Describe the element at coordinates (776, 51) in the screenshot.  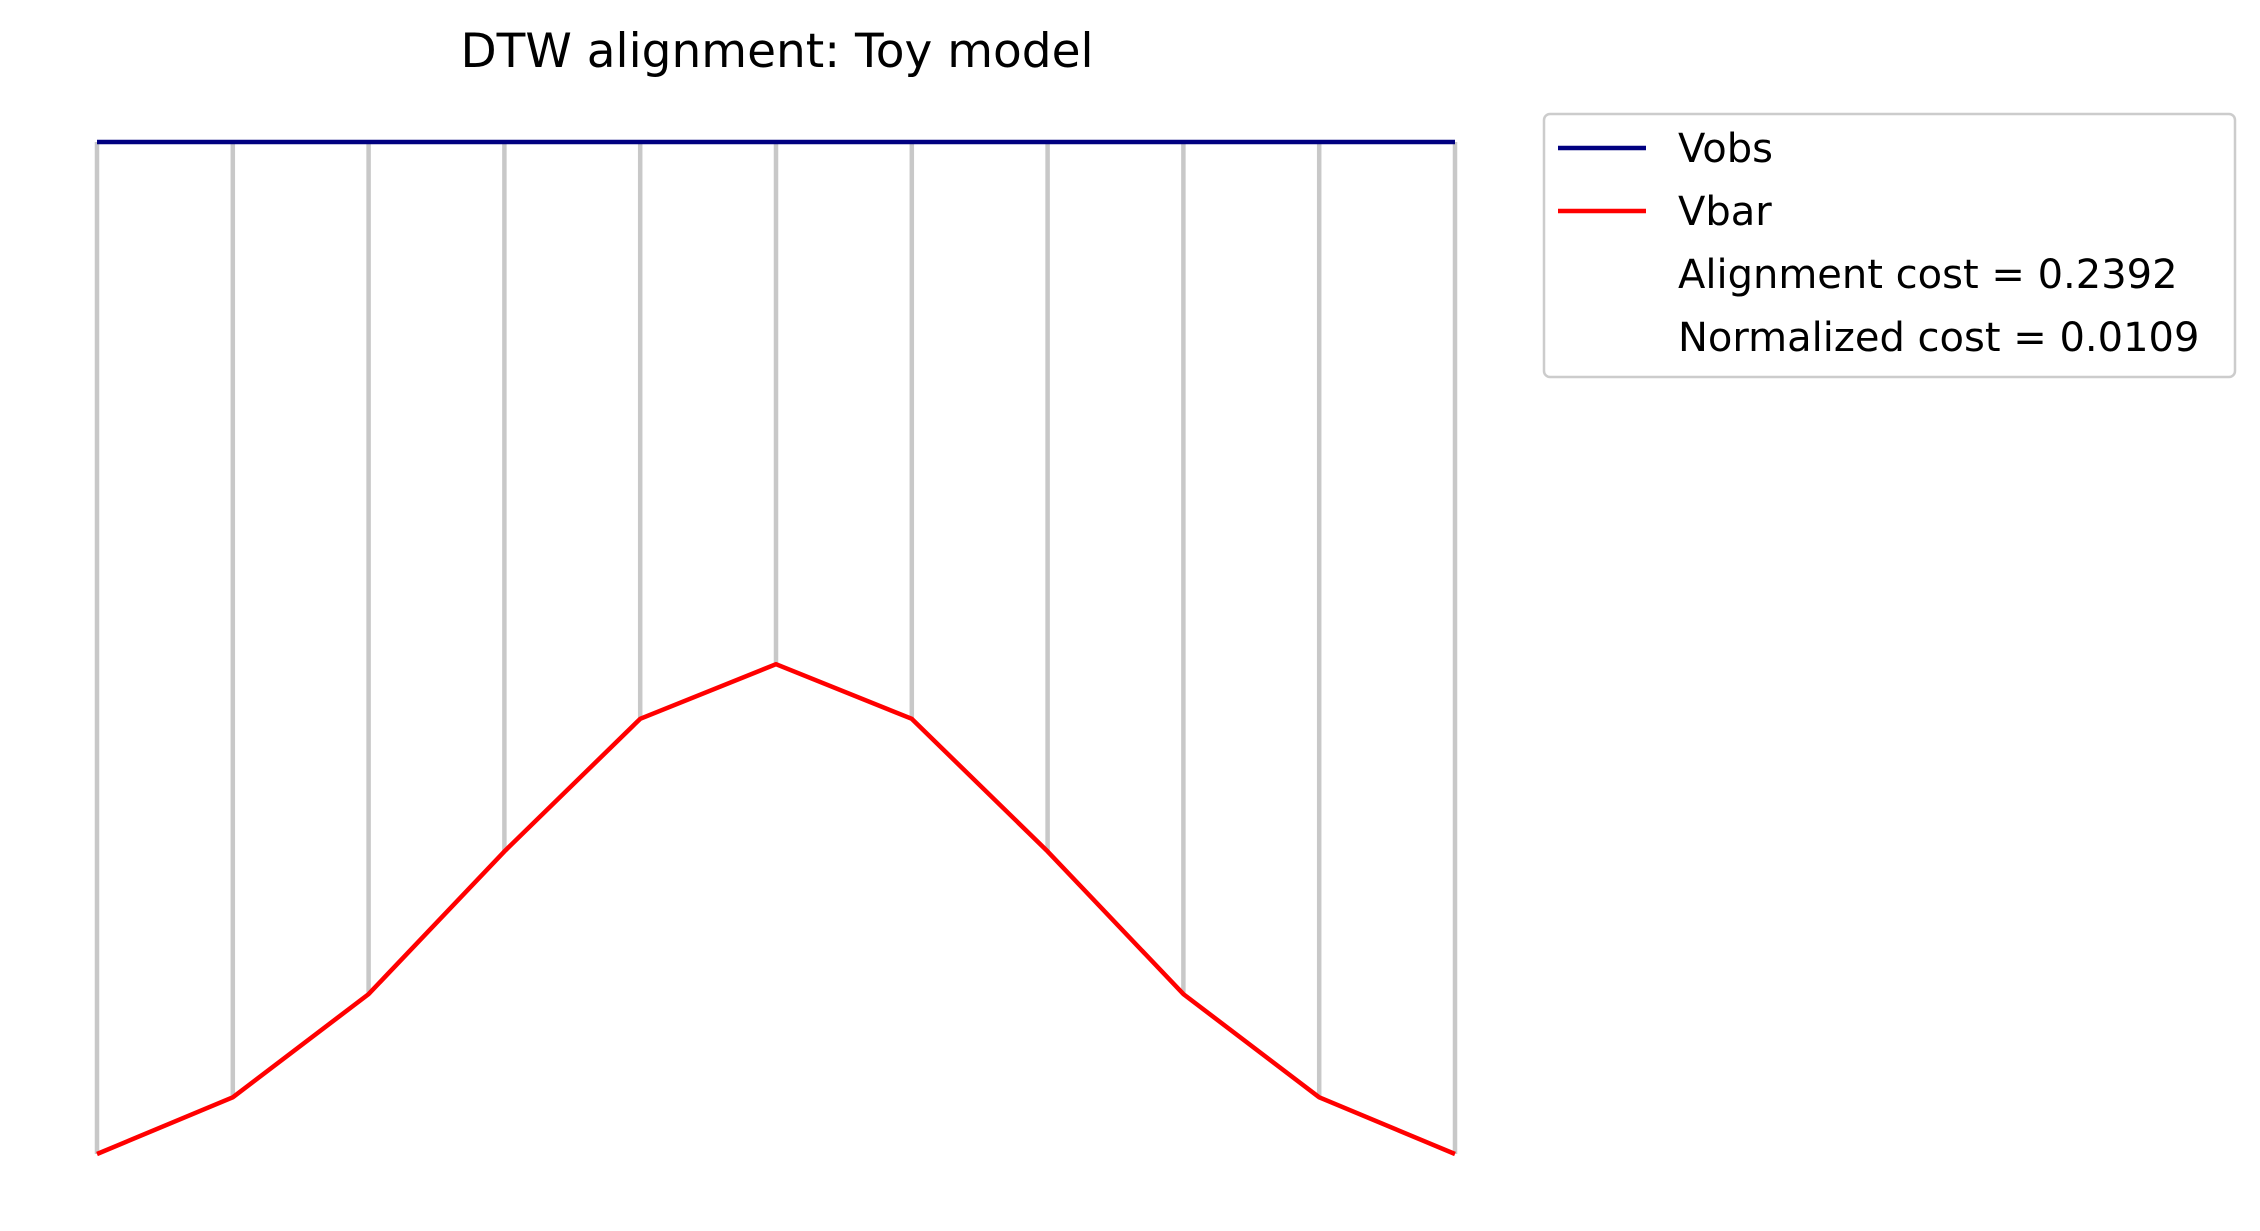
I see `chart-title: DTW alignment: Toy model` at that location.